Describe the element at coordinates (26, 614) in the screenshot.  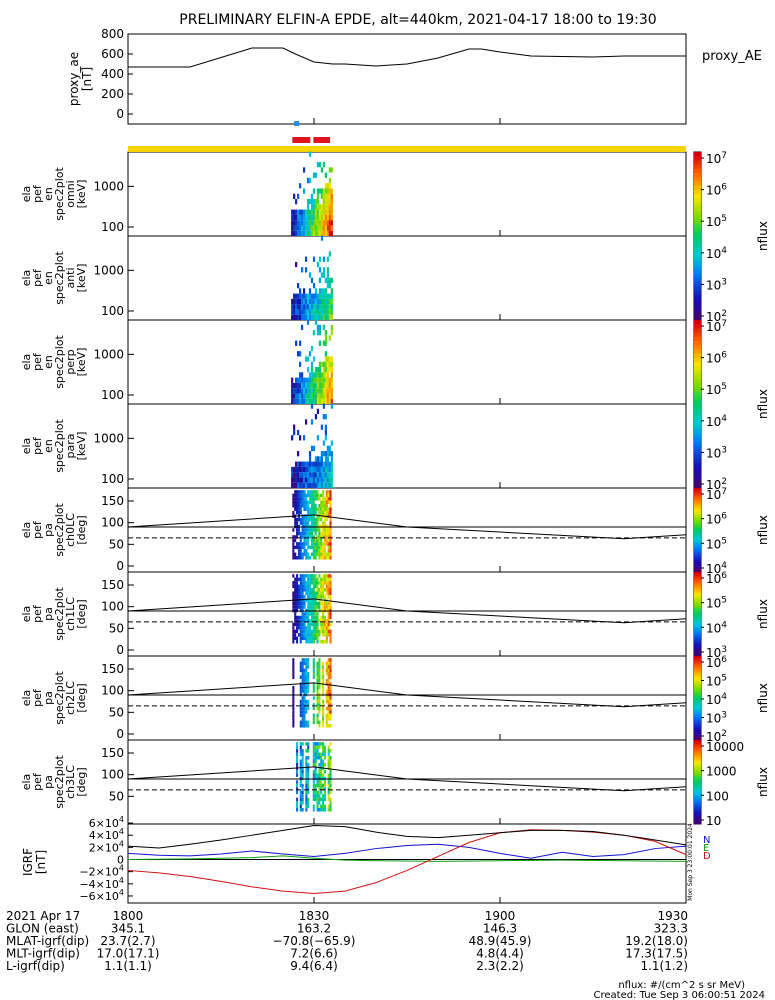
I see `pitch-ylabel-line: ela` at that location.